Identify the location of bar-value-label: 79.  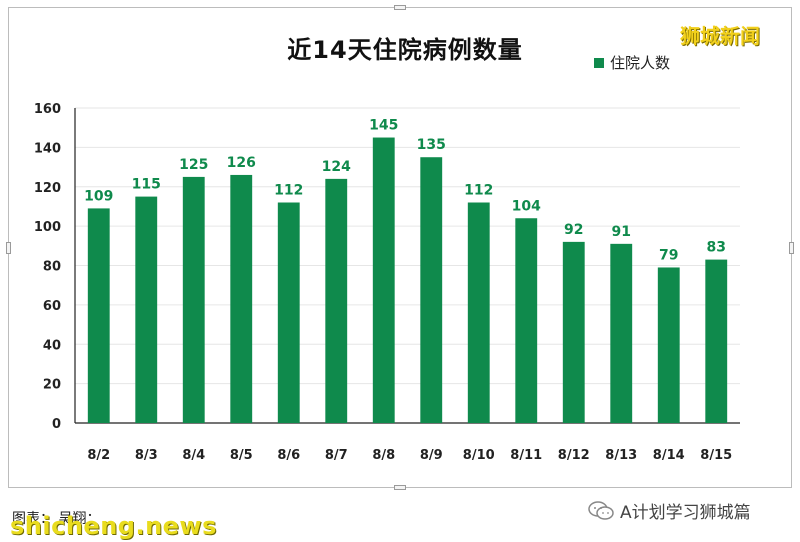
(668, 255).